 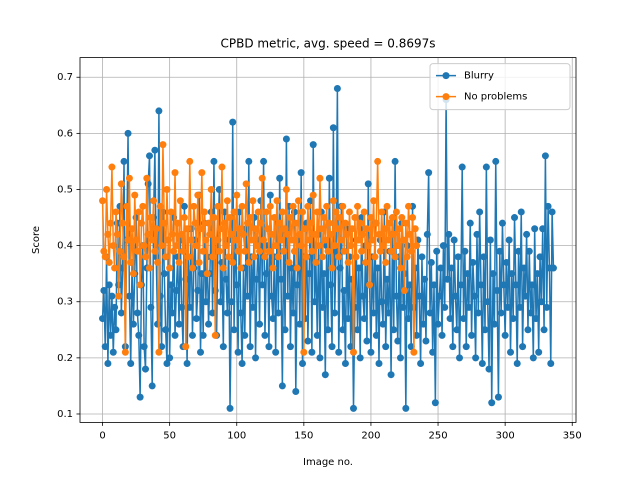 What do you see at coordinates (437, 435) in the screenshot?
I see `x-tick-label: 250` at bounding box center [437, 435].